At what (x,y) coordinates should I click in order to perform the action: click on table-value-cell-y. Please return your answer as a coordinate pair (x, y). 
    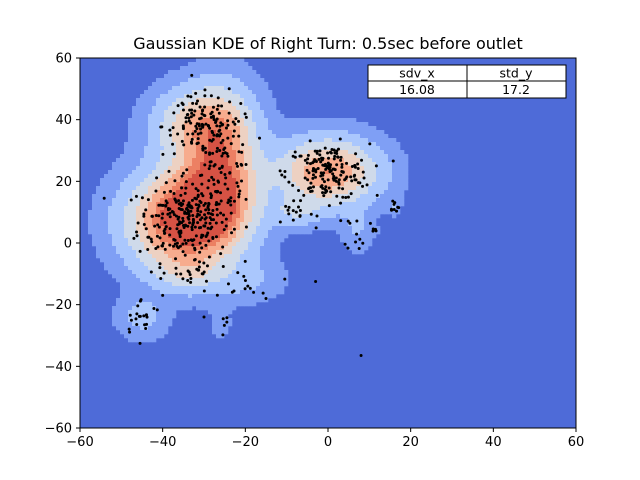
    Looking at the image, I should click on (516, 89).